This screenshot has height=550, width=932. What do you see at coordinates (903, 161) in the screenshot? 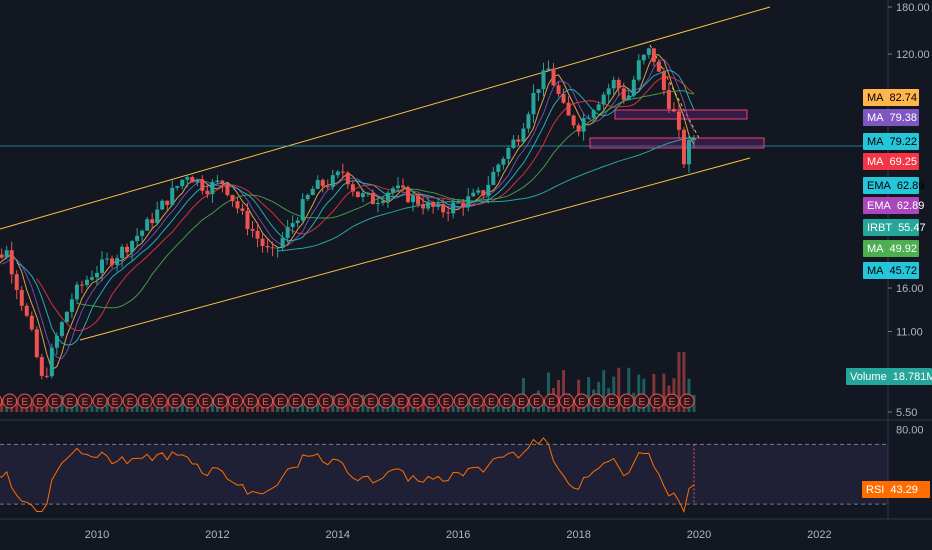
I see `indicator-badge-value: 69.25` at bounding box center [903, 161].